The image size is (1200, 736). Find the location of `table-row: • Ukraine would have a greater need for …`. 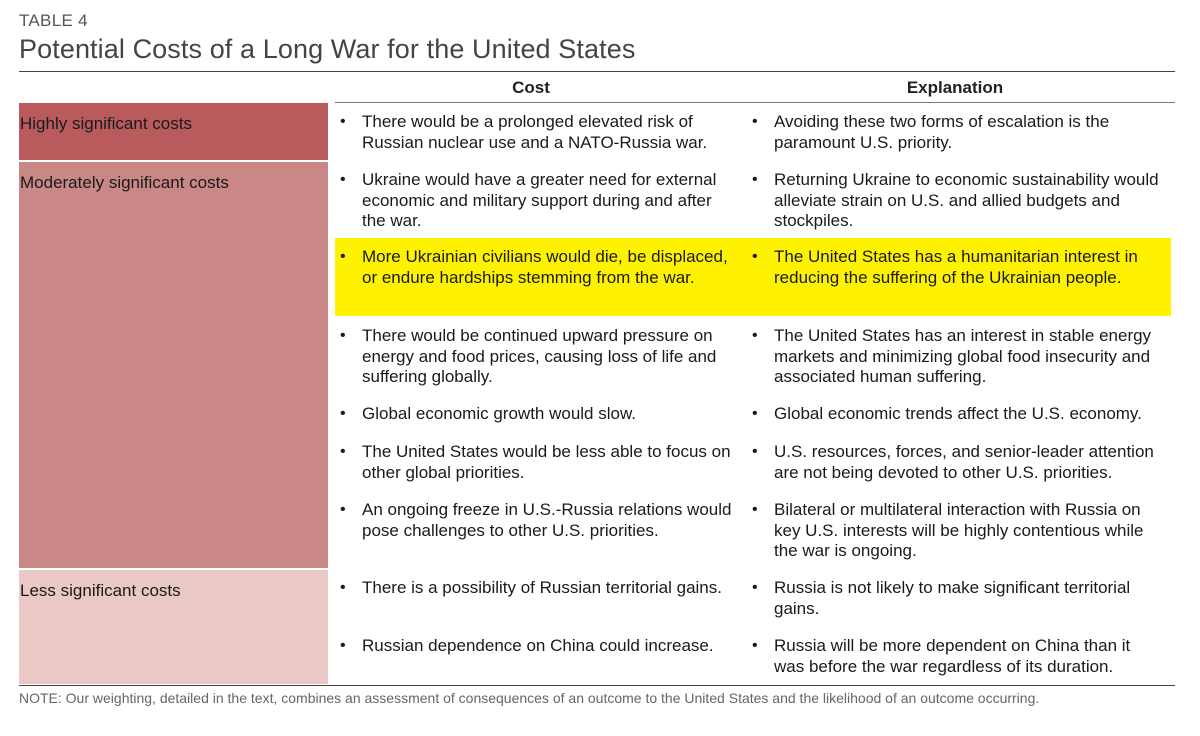

table-row: • Ukraine would have a greater need for … is located at coordinates (753, 199).